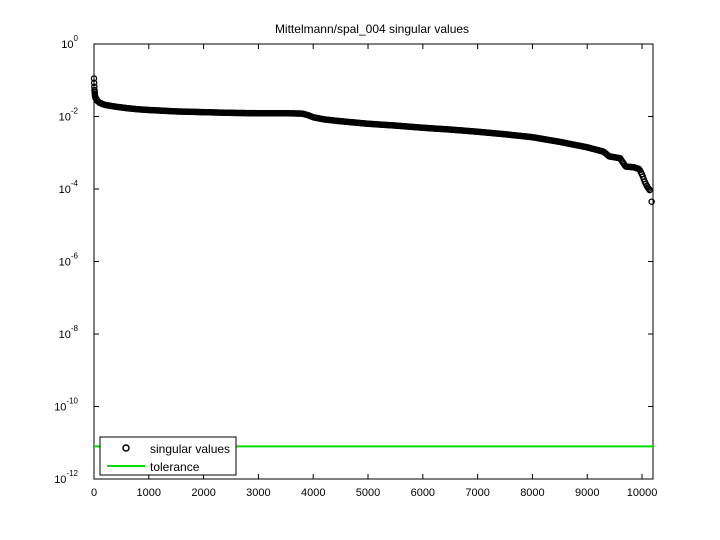 The image size is (720, 540). Describe the element at coordinates (149, 493) in the screenshot. I see `x-tick-label: 1000` at that location.